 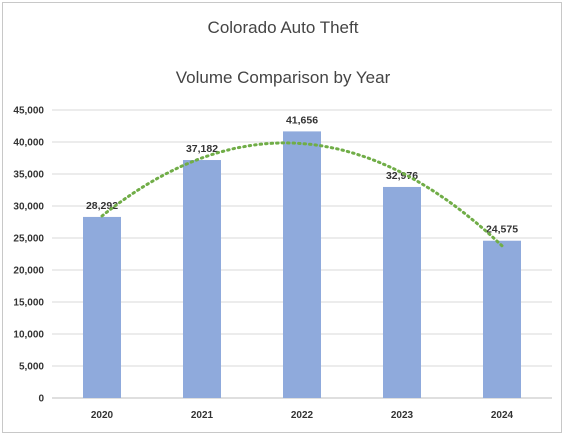 What do you see at coordinates (502, 319) in the screenshot?
I see `bar-2024` at bounding box center [502, 319].